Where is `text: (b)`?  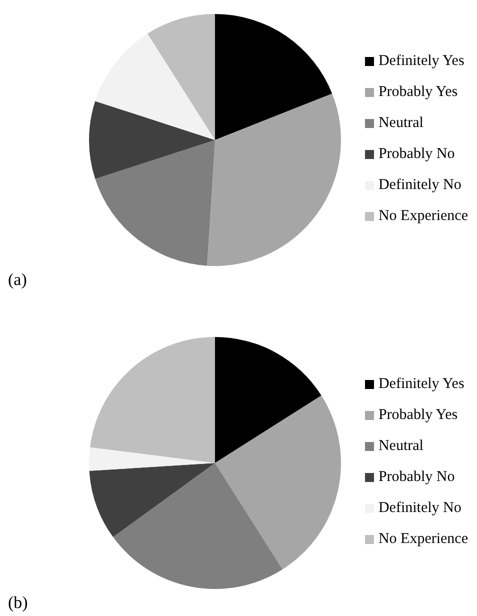 text: (b) is located at coordinates (18, 603).